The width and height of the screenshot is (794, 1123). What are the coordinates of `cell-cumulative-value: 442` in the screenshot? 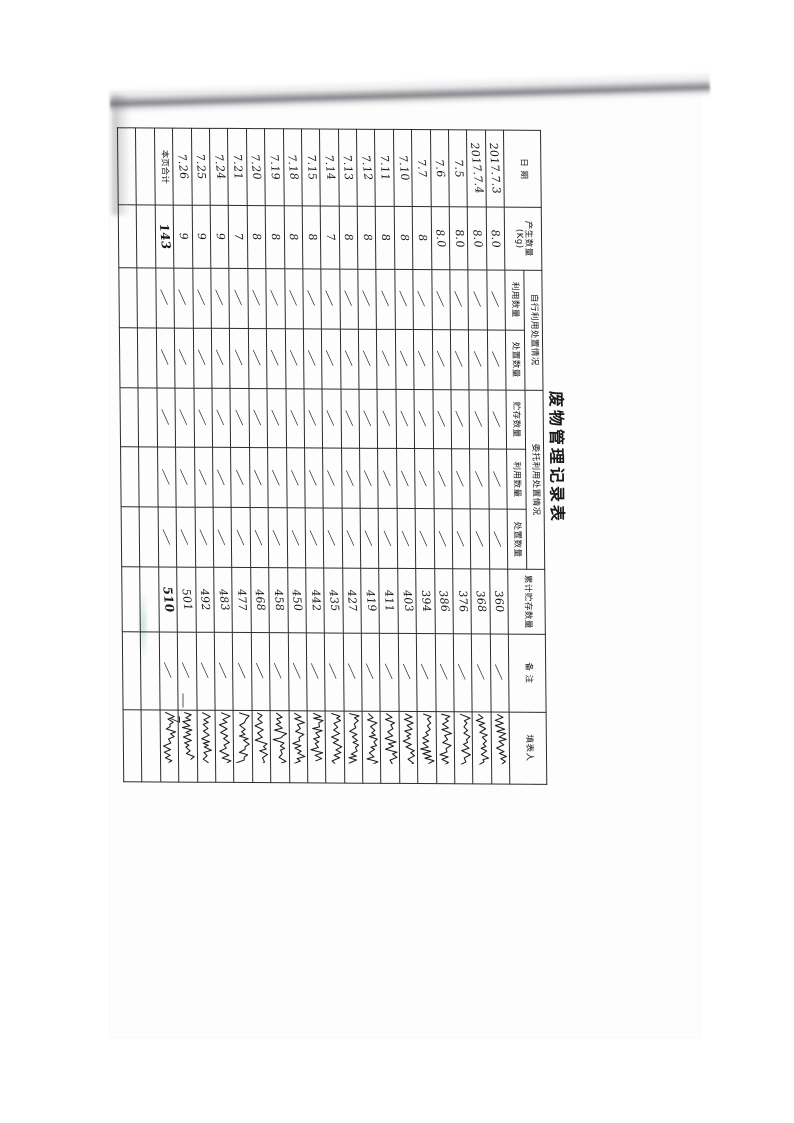 It's located at (315, 601).